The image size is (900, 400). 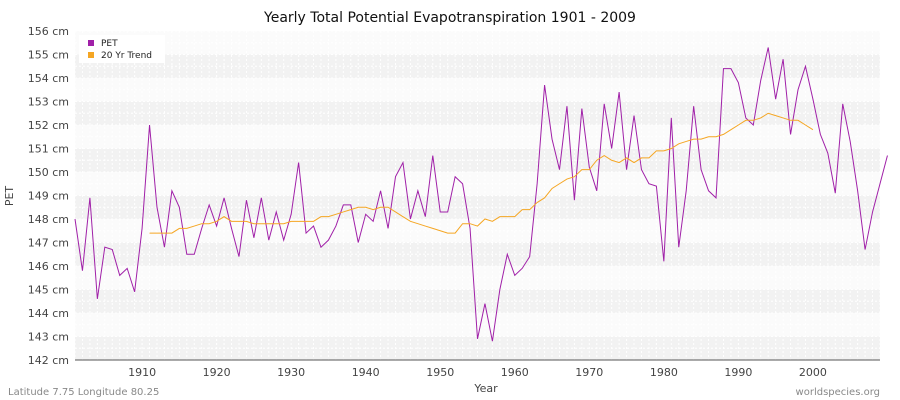 I want to click on y-tick-label: 148 cm, so click(x=48, y=219).